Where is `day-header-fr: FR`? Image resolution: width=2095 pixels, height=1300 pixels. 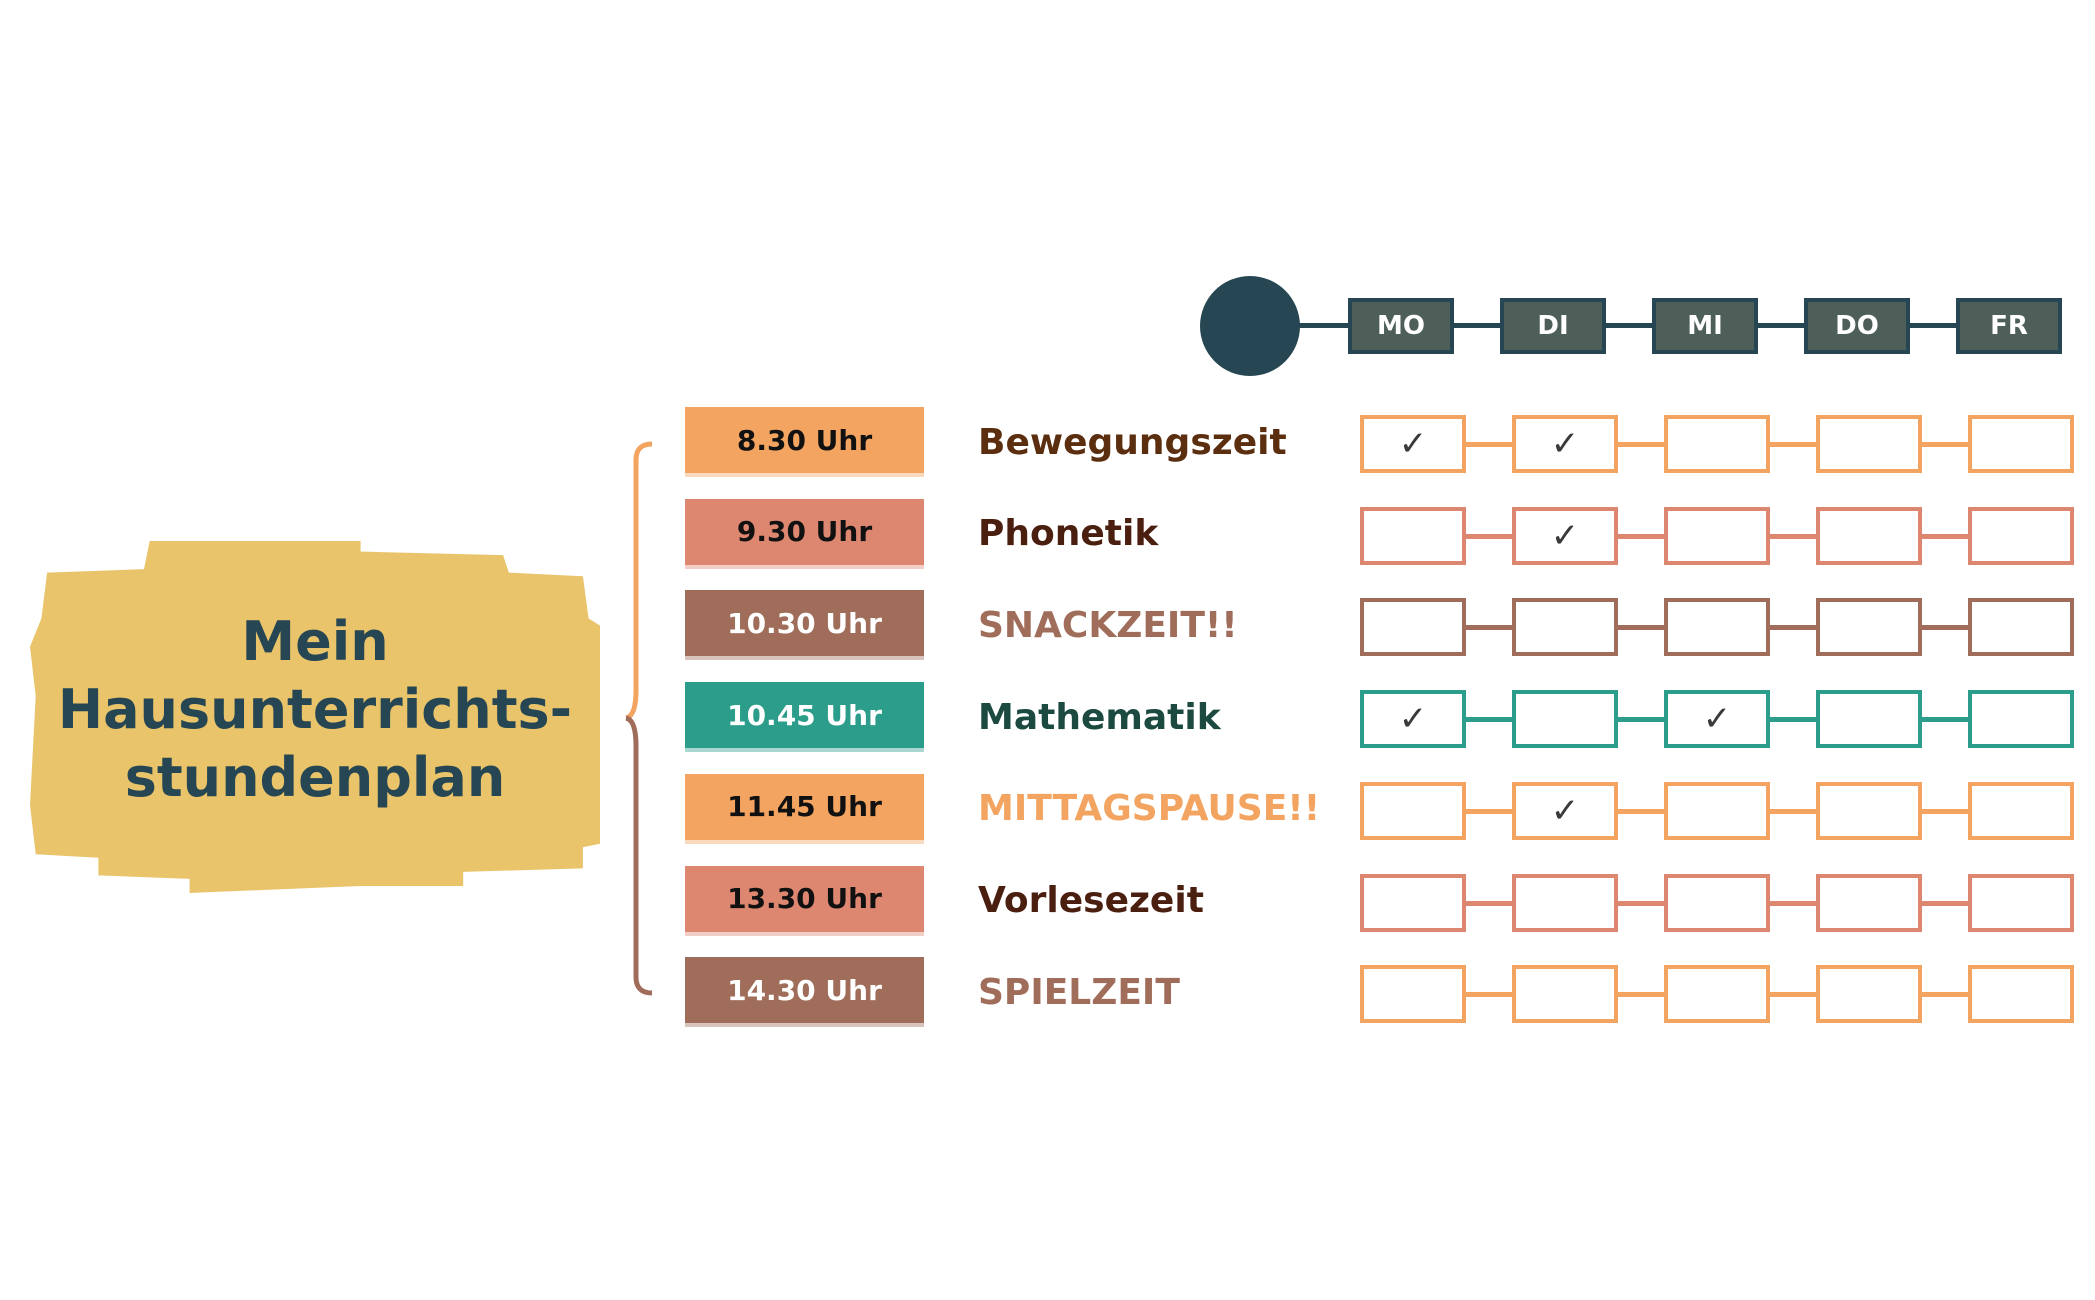 day-header-fr: FR is located at coordinates (2009, 326).